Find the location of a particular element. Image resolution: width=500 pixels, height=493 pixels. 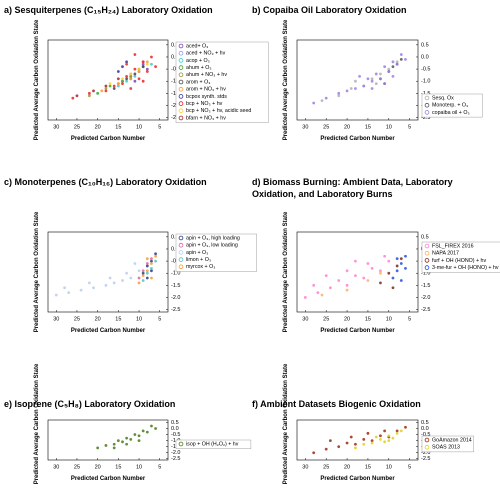

panel-title: b) Copaiba Oil Laboratory Oxidation is located at coordinates (329, 10).